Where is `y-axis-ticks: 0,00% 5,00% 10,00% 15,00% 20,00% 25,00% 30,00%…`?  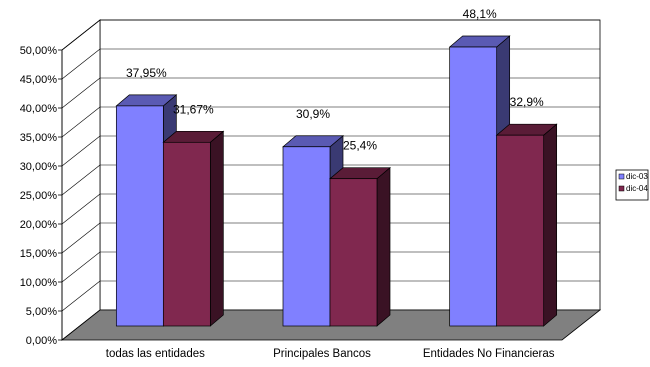
y-axis-ticks: 0,00% 5,00% 10,00% 15,00% 20,00% 25,00% 30,00%… is located at coordinates (41, 196).